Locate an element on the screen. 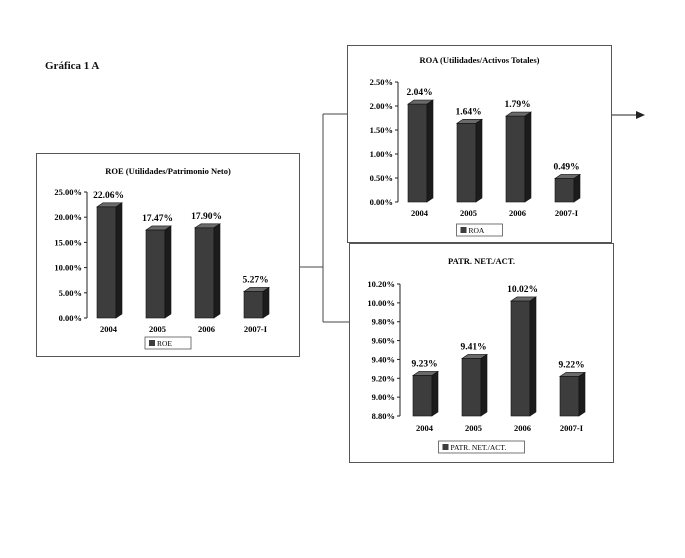 The image size is (685, 558). legend: ROE is located at coordinates (168, 343).